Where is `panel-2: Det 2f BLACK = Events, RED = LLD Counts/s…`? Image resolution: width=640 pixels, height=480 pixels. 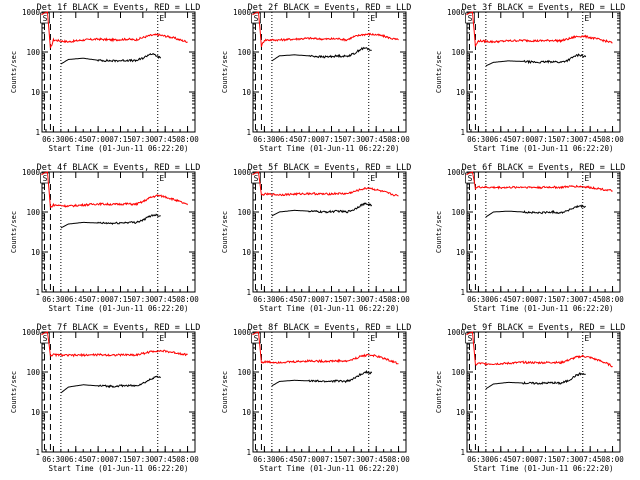 panel-2: Det 2f BLACK = Events, RED = LLD Counts/s… is located at coordinates (316, 78).